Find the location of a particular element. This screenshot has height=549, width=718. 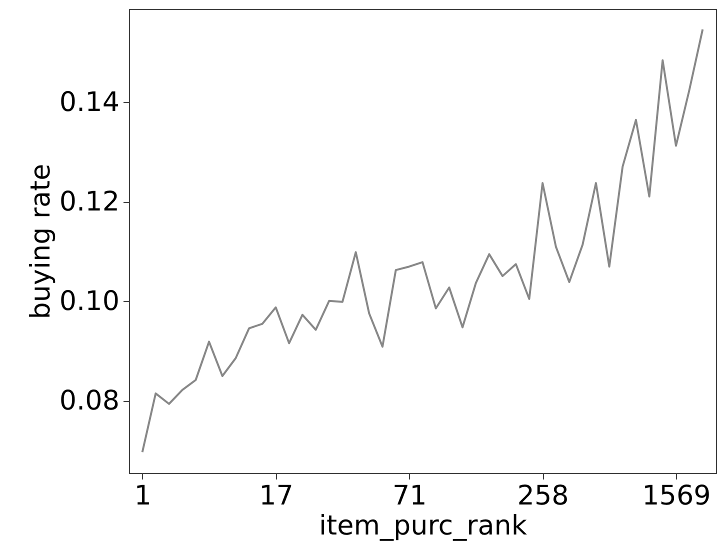

y-axis-title: buying rate is located at coordinates (40, 242).